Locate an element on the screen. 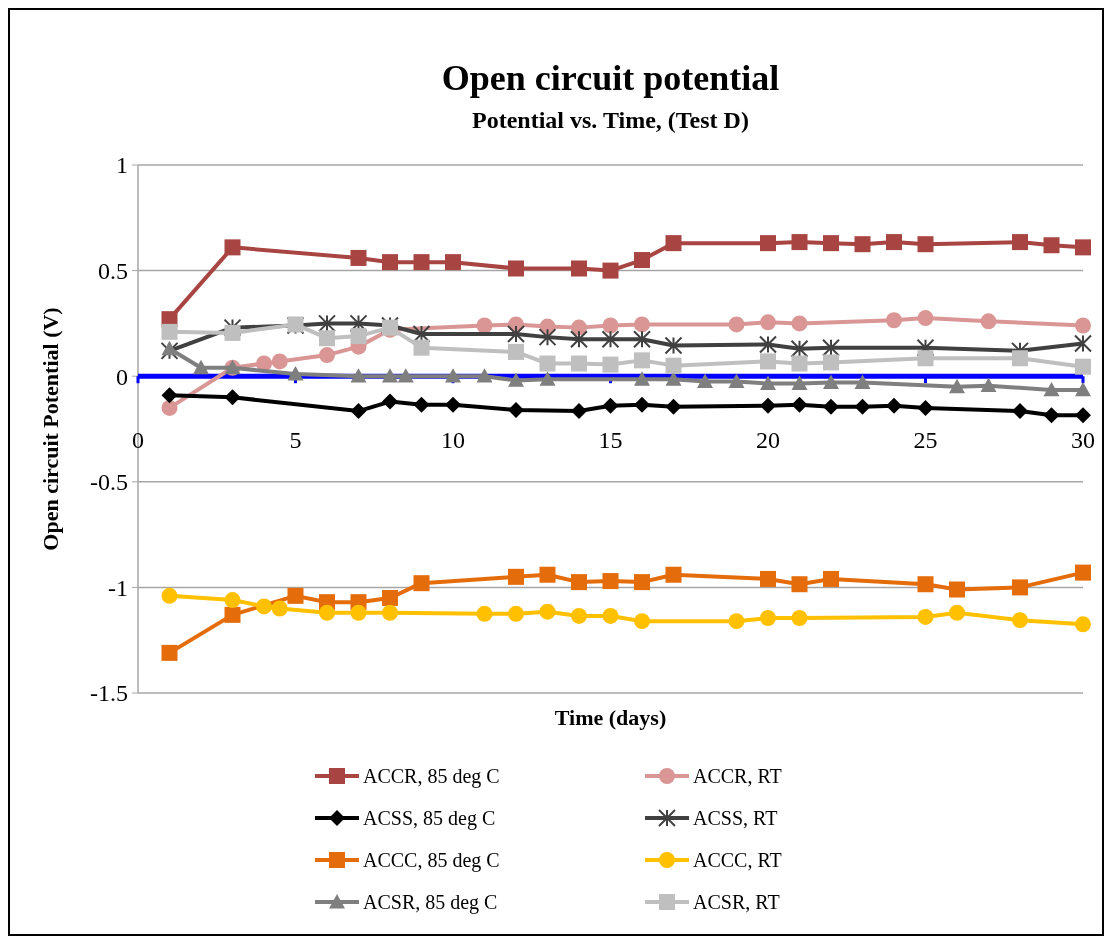 The height and width of the screenshot is (936, 1112). chart-subtitle: Potential vs. Time, (Test D) is located at coordinates (610, 120).